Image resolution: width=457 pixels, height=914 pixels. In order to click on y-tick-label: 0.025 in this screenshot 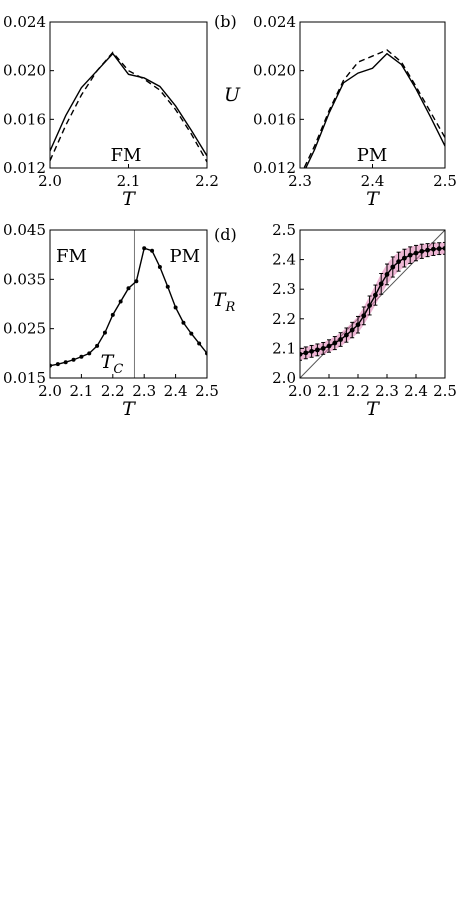, I will do `click(24, 329)`.